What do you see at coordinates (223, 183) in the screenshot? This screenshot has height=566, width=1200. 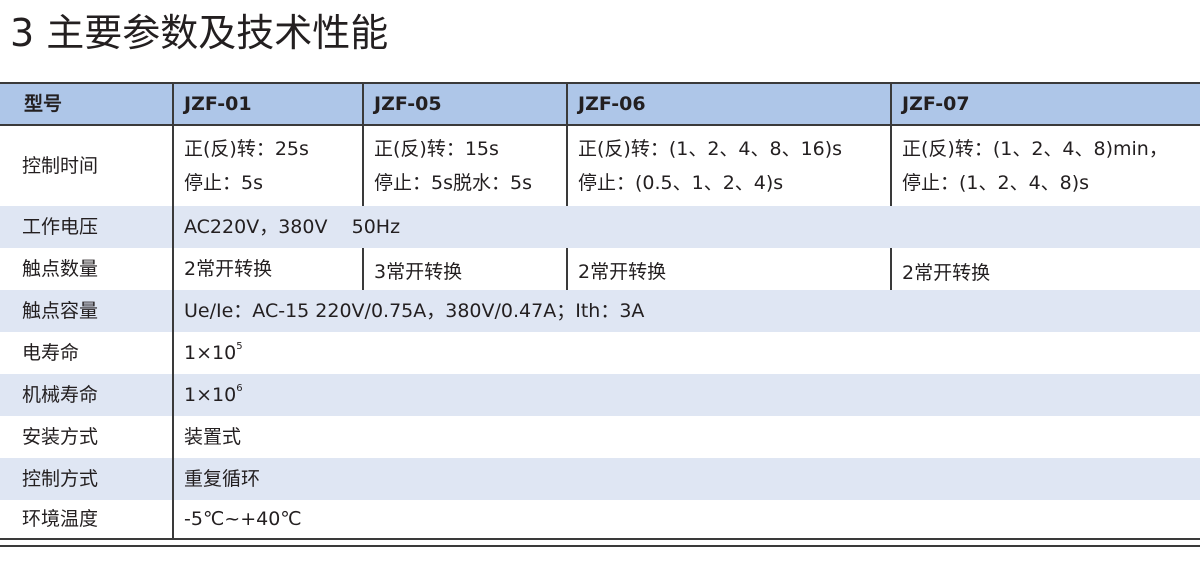 I see `cell-line: 停止：5s` at bounding box center [223, 183].